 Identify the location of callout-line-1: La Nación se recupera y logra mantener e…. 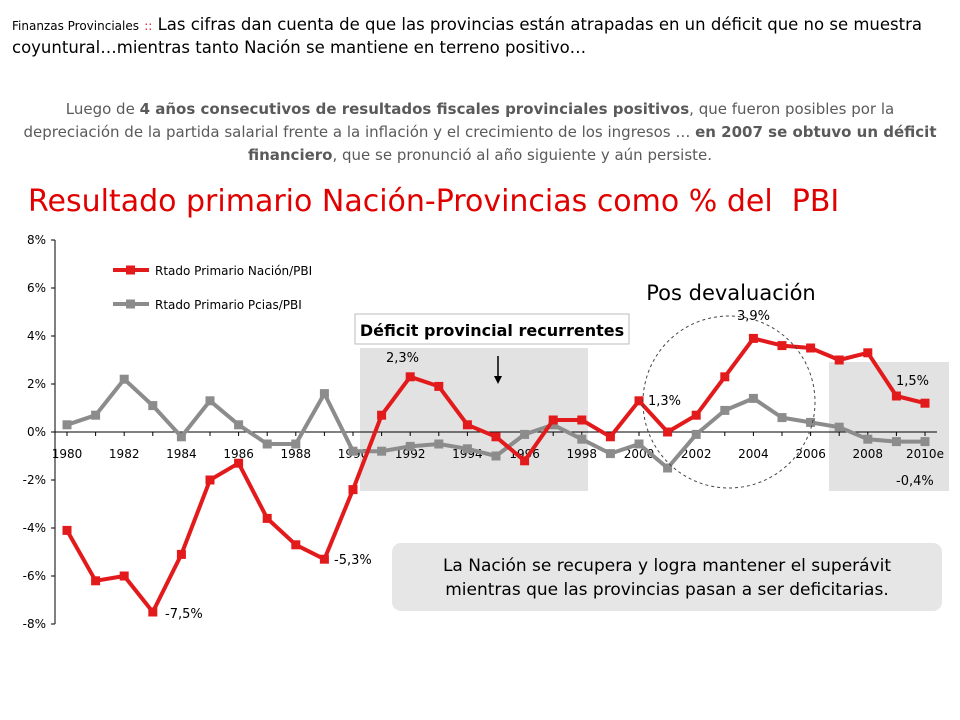
(667, 566).